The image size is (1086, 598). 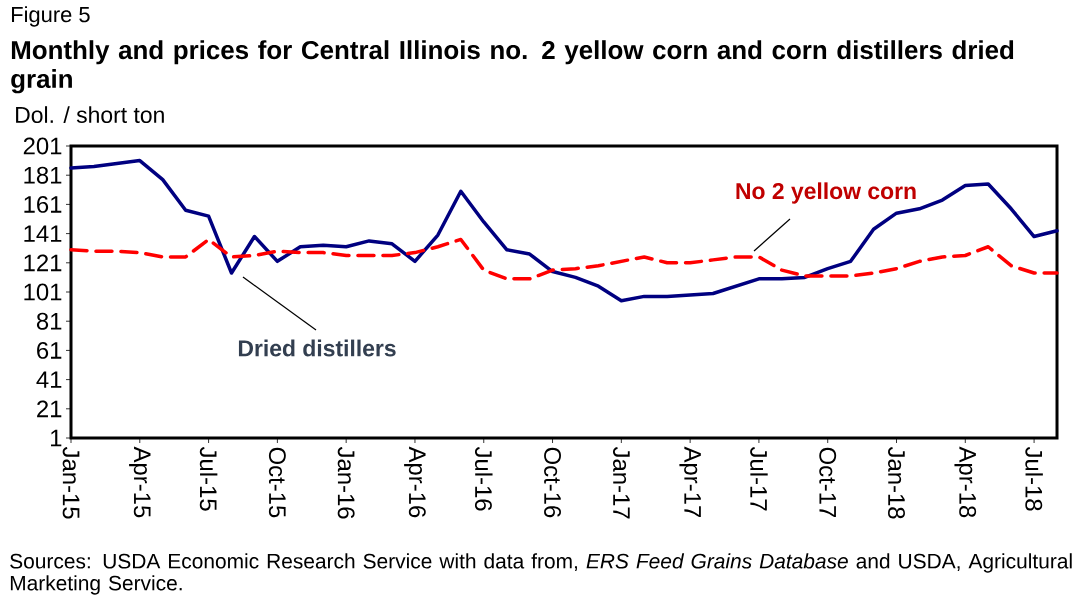 I want to click on x-tick-label: Jan-18, so click(x=896, y=482).